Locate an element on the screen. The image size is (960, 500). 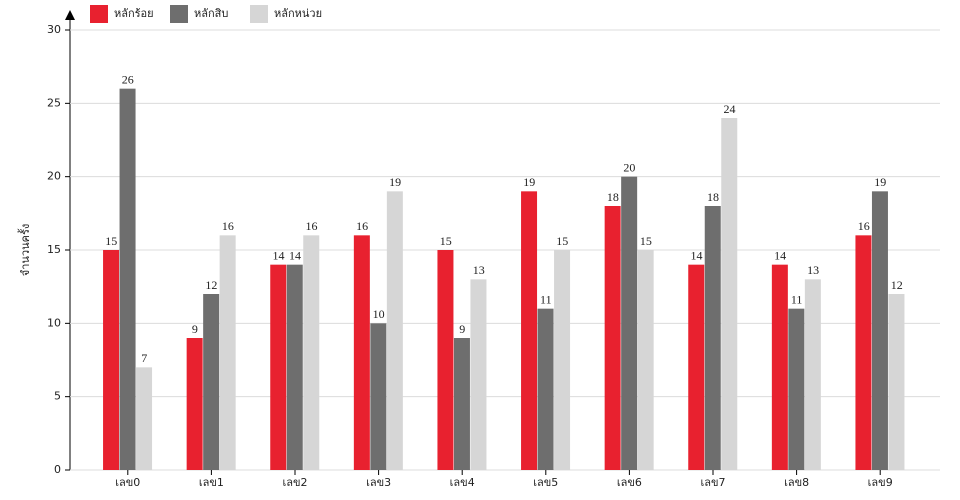
legend-label: หลักสิบ is located at coordinates (211, 13).